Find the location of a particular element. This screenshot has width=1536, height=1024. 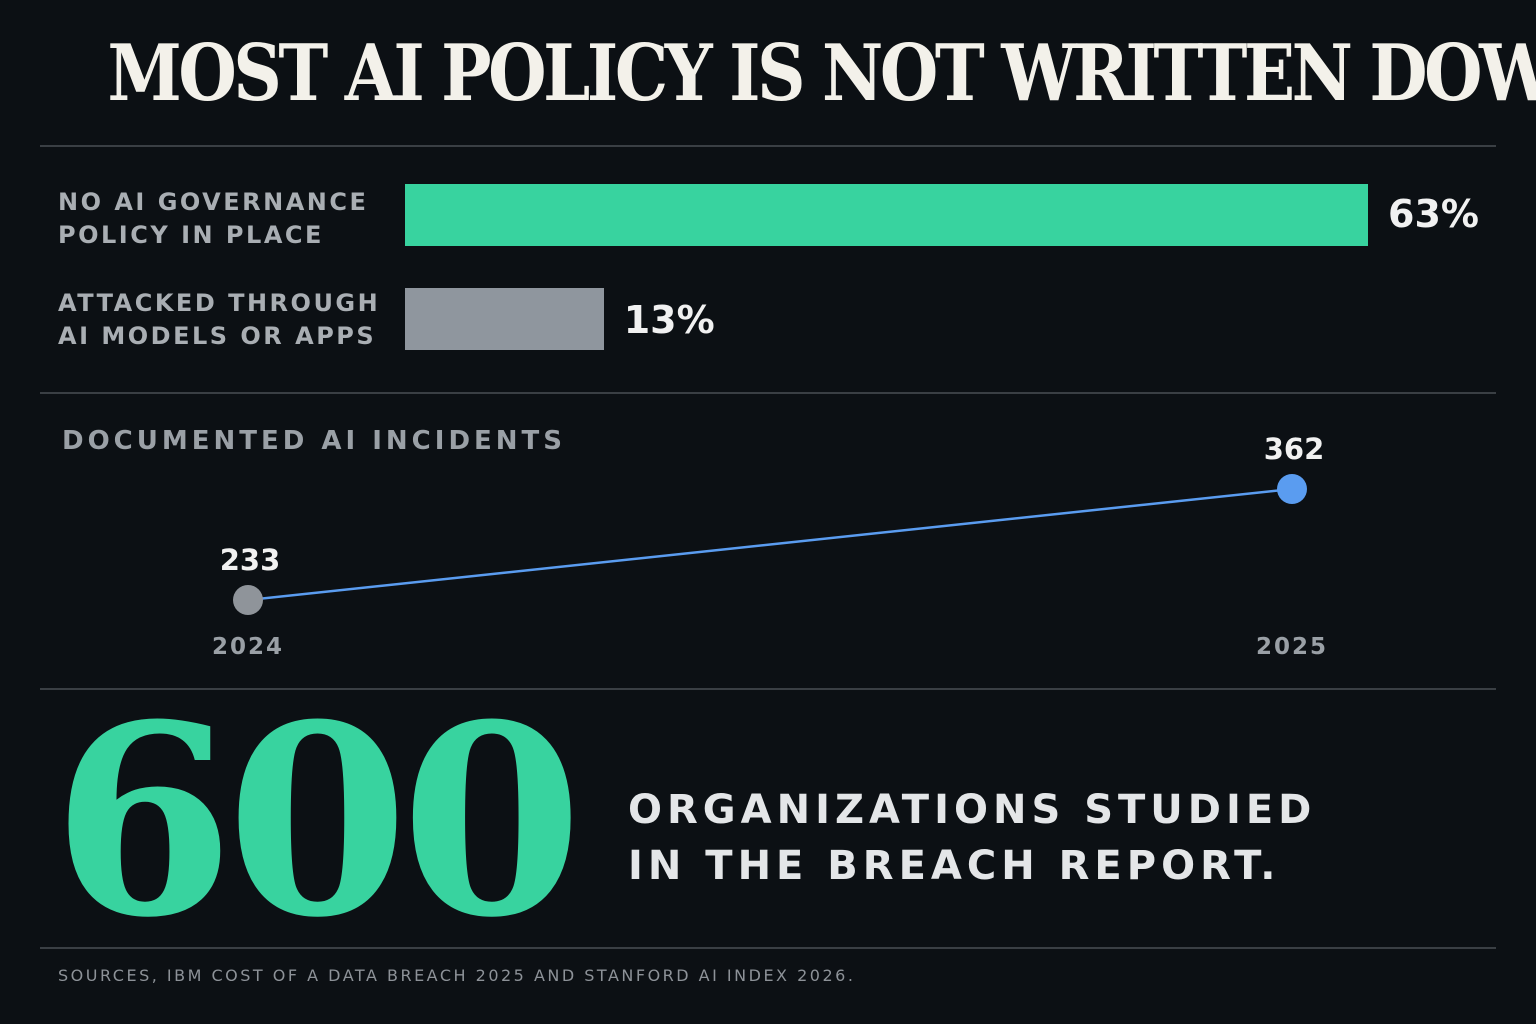

bar-value-label: 63% is located at coordinates (1433, 214).